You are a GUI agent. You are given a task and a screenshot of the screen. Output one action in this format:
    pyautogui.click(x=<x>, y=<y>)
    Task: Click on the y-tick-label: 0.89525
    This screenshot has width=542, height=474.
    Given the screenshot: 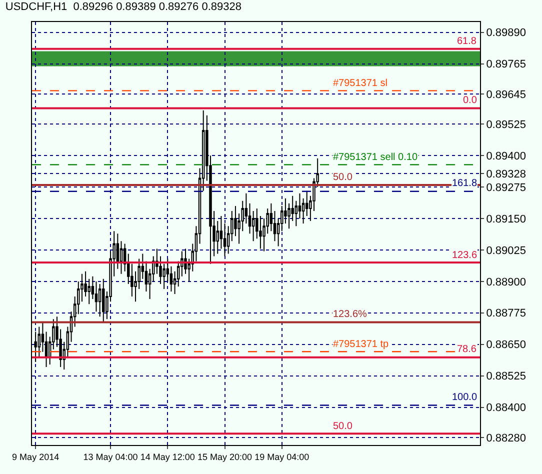 What is the action you would take?
    pyautogui.click(x=506, y=125)
    